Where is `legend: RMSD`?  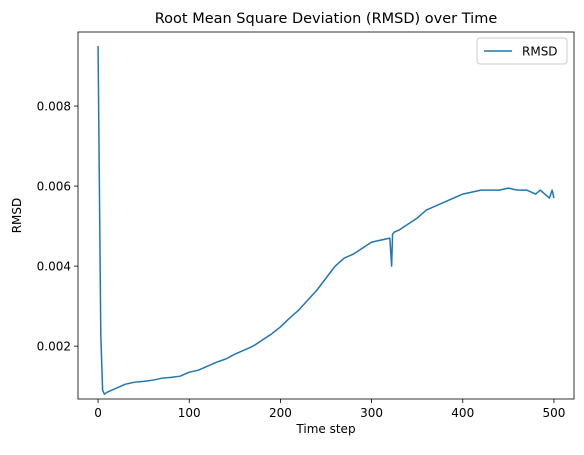 legend: RMSD is located at coordinates (522, 51).